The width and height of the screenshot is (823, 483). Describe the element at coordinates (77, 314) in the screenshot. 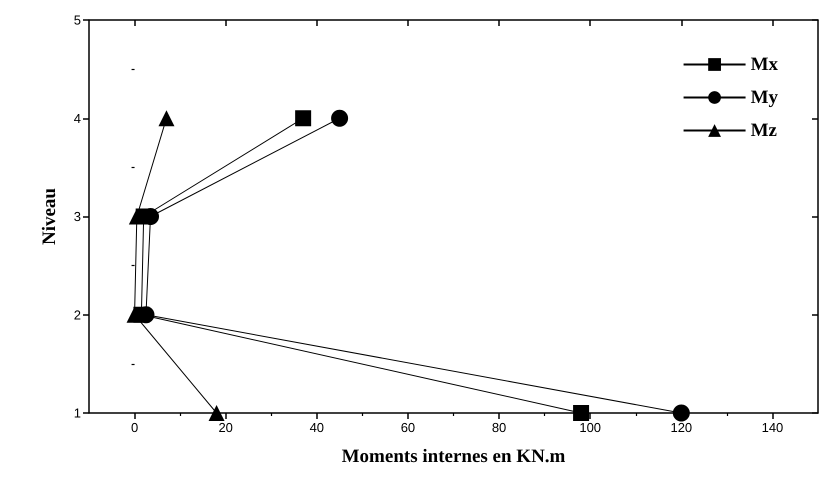

I see `y-tick-label: 2` at that location.